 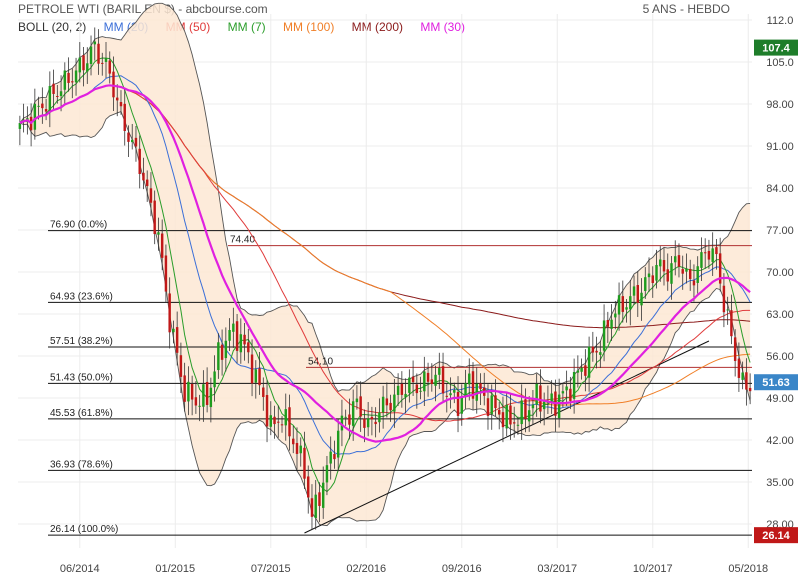 What do you see at coordinates (780, 399) in the screenshot?
I see `y-tick-label: 49.00` at bounding box center [780, 399].